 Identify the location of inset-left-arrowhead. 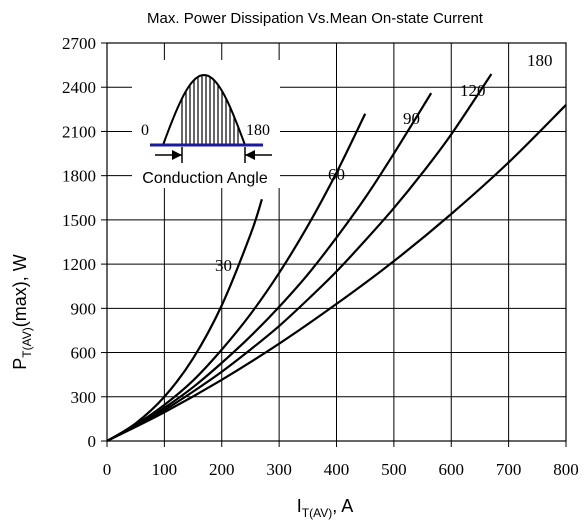
(177, 155).